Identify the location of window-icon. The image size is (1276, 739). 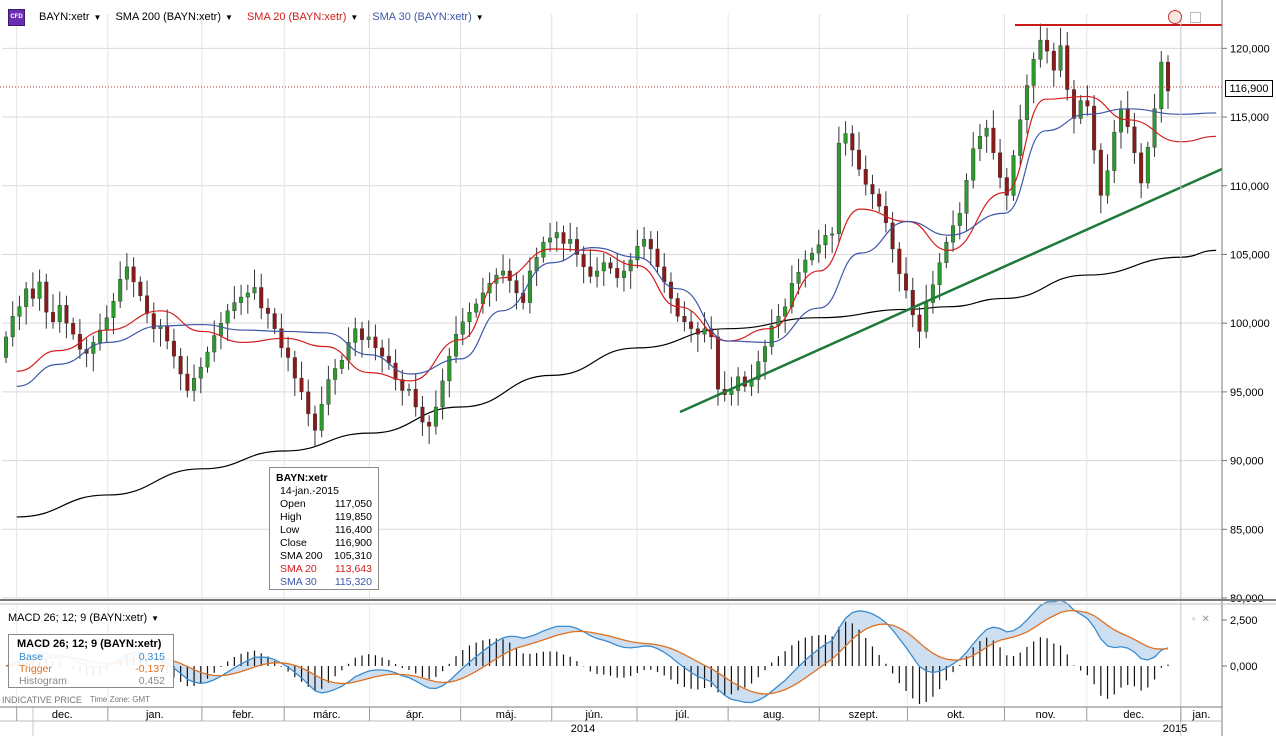
(1195, 17).